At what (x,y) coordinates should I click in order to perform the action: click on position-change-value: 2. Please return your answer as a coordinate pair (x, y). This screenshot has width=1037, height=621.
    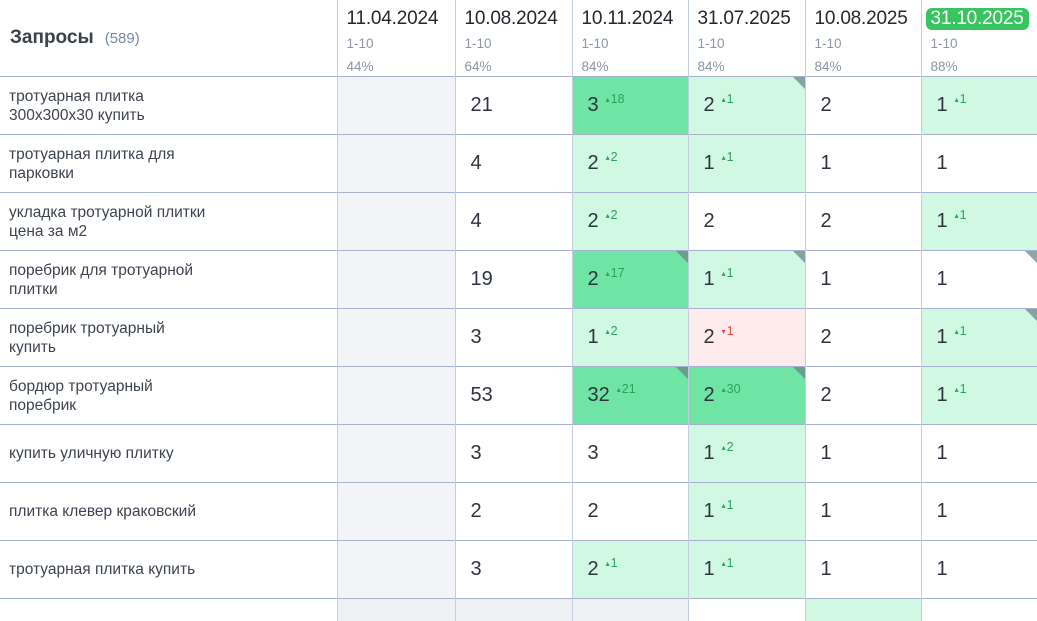
    Looking at the image, I should click on (730, 446).